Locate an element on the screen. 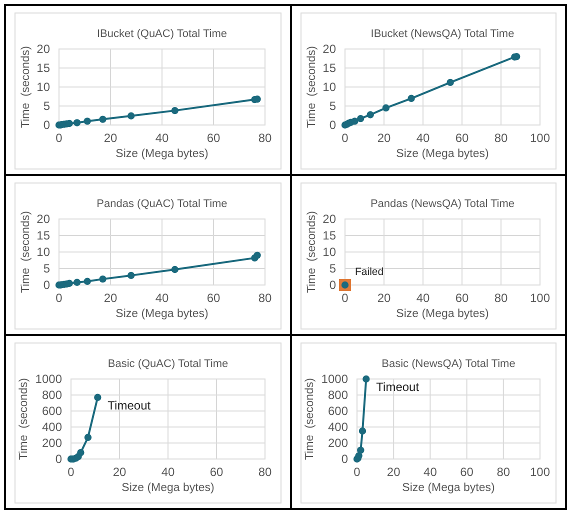  chart-title: Basic (NewsQA) Total Time is located at coordinates (449, 364).